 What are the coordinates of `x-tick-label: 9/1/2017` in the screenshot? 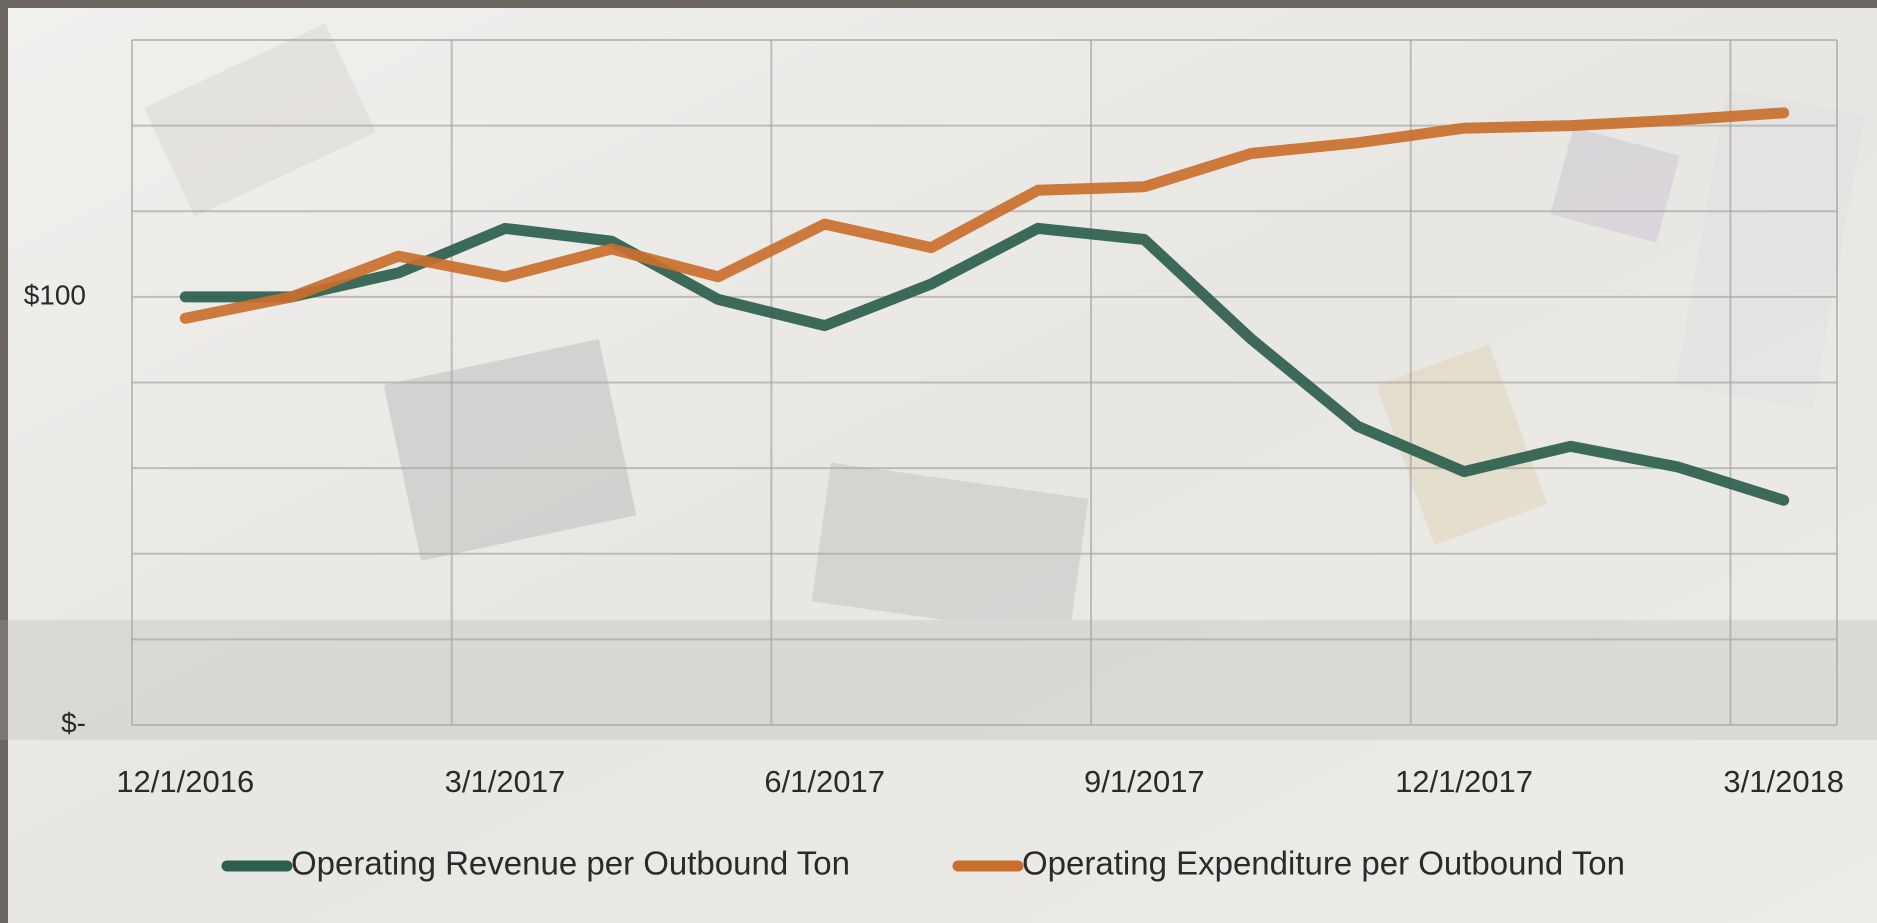 It's located at (1144, 781).